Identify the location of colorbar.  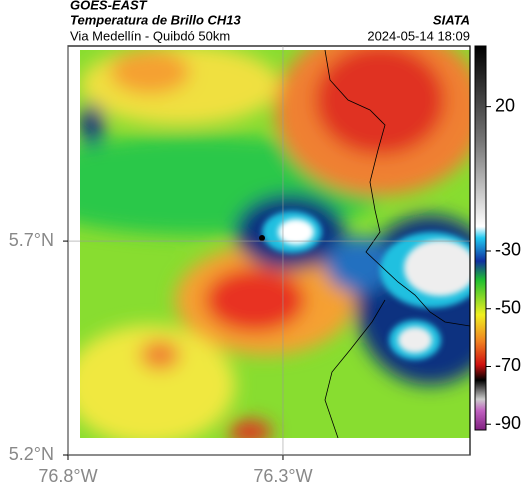
(480, 238).